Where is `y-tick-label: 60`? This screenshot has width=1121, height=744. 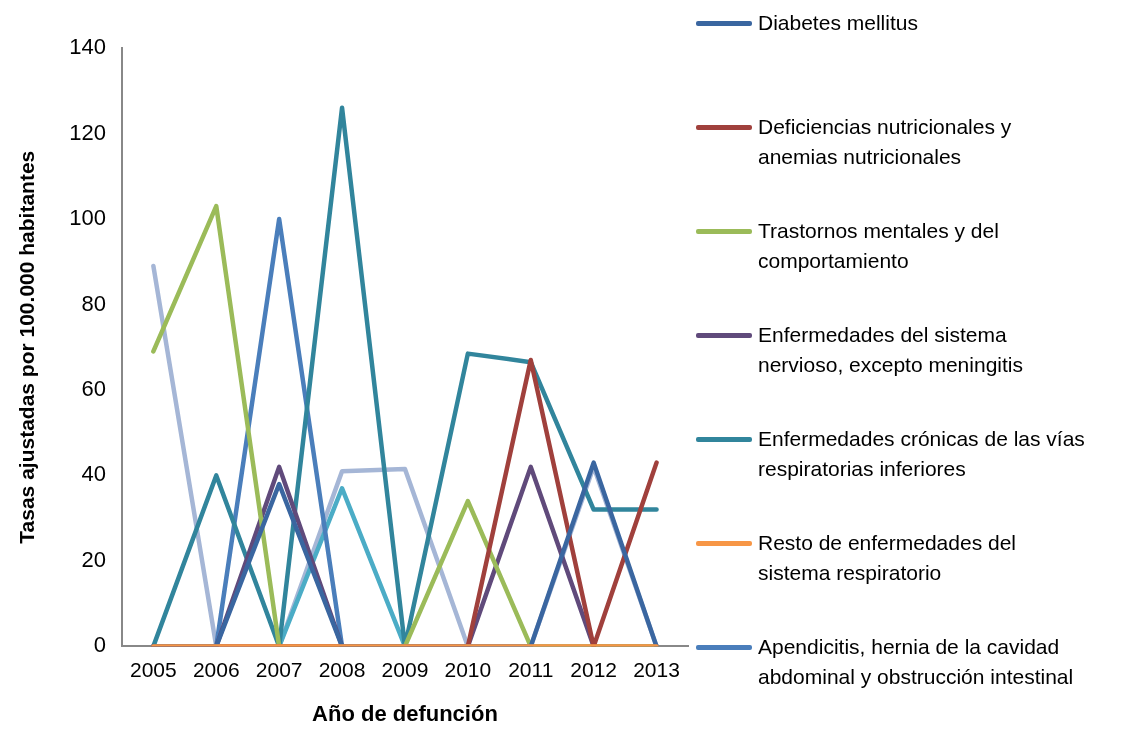 y-tick-label: 60 is located at coordinates (93, 389).